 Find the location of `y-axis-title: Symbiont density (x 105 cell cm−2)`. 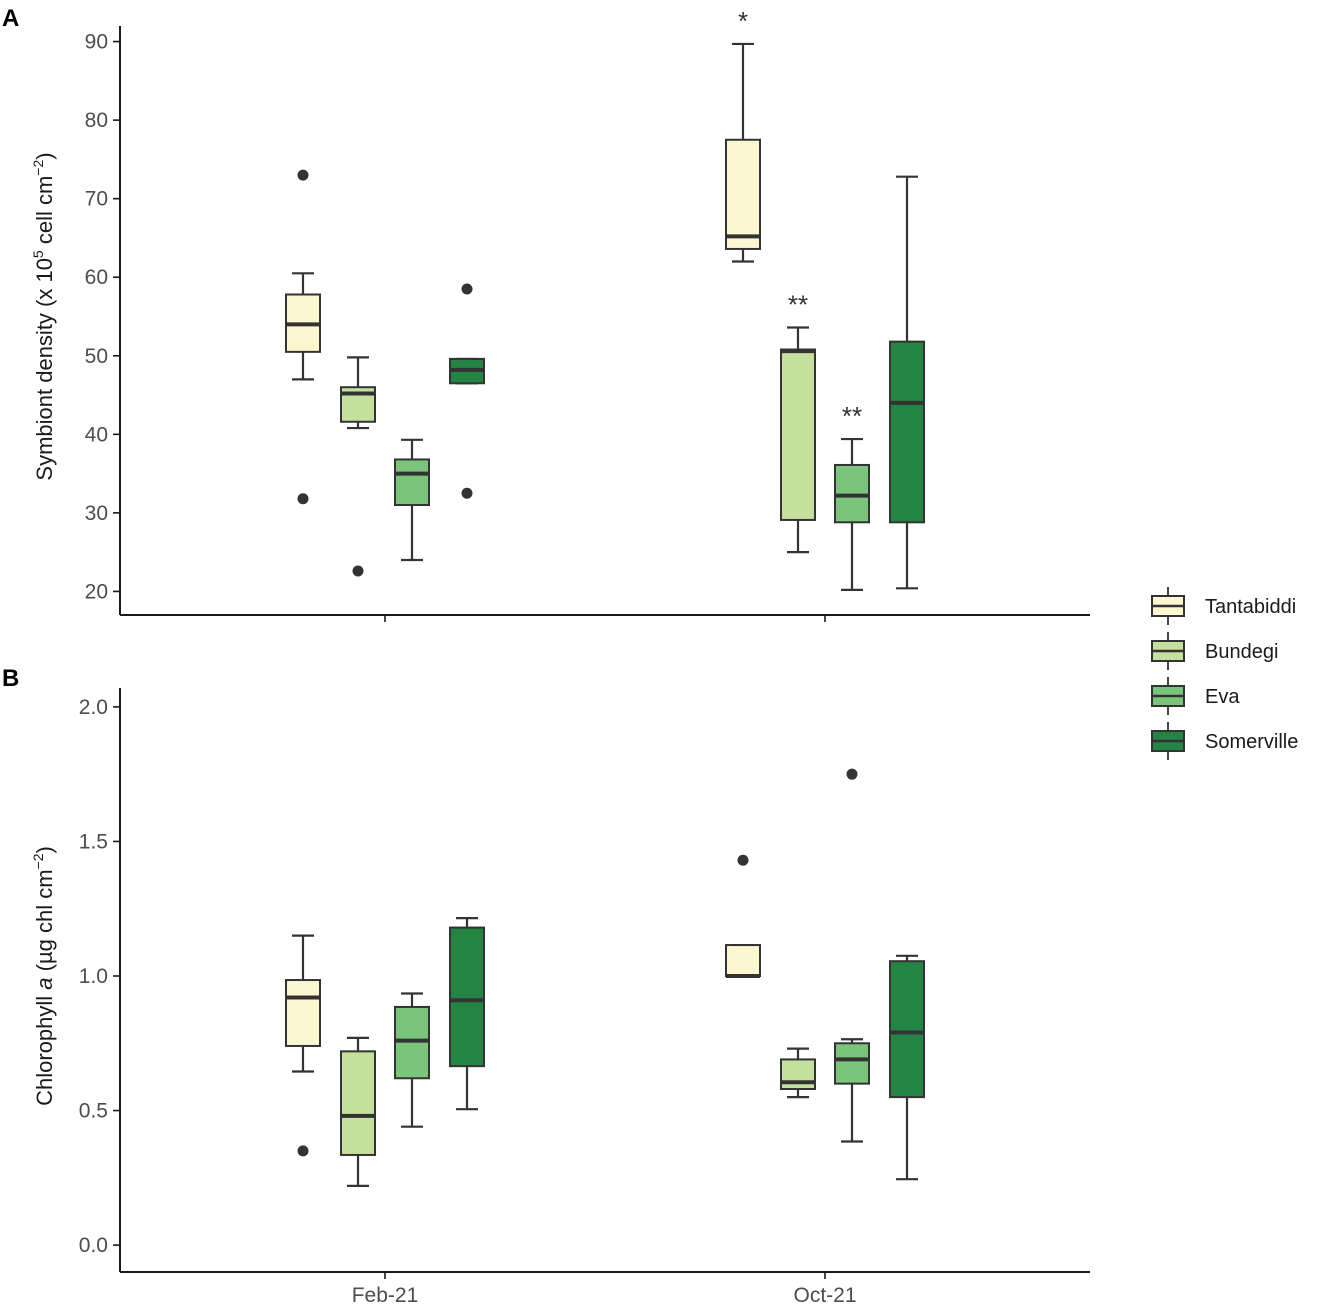

y-axis-title: Symbiont density (x 105 cell cm−2) is located at coordinates (43, 316).